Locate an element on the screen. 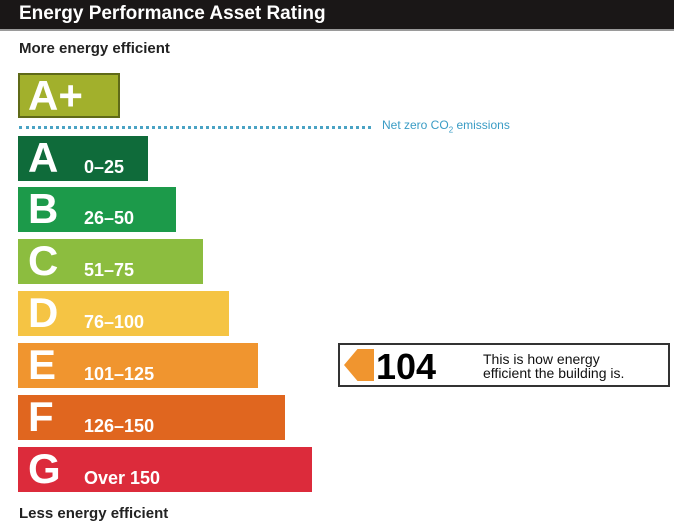 The height and width of the screenshot is (527, 674). band-range: 26–50 is located at coordinates (109, 218).